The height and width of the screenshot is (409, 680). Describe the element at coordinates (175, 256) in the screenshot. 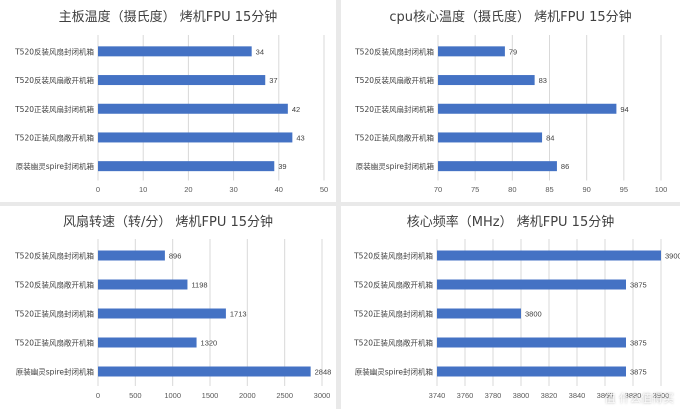

I see `data-label: 896` at that location.